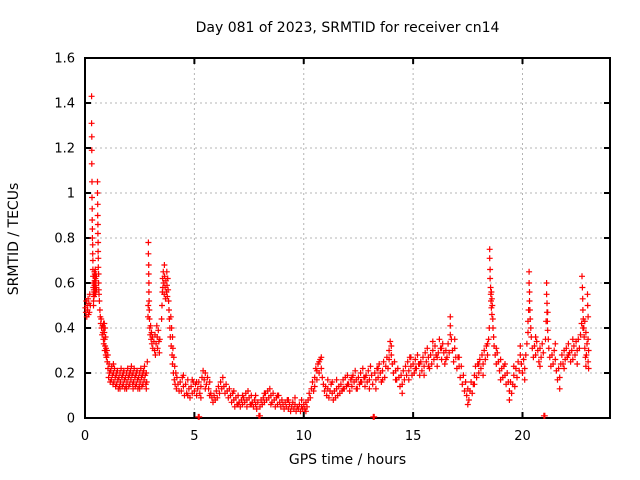 The image size is (640, 480). What do you see at coordinates (85, 436) in the screenshot?
I see `x-tick-label: 0` at bounding box center [85, 436].